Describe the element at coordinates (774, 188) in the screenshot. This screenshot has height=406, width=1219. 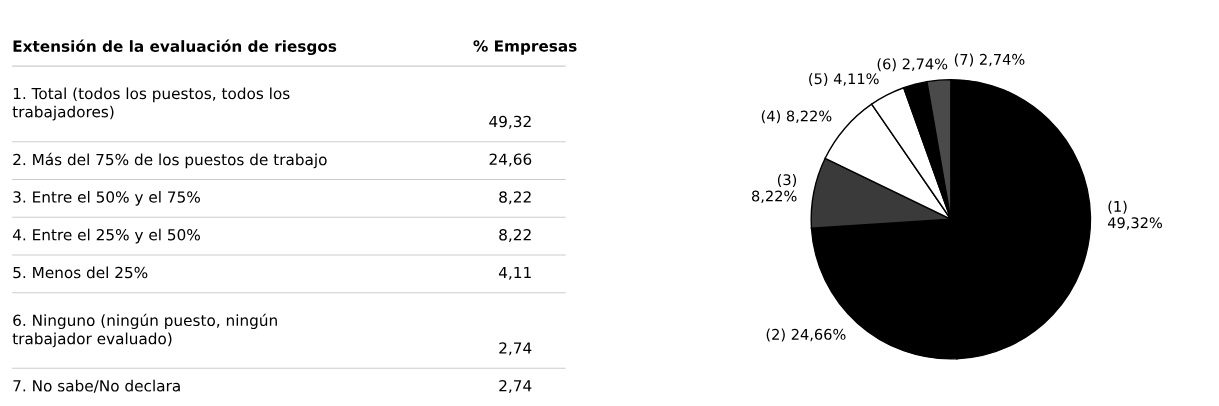
I see `data-label: (3) 8,22%` at that location.